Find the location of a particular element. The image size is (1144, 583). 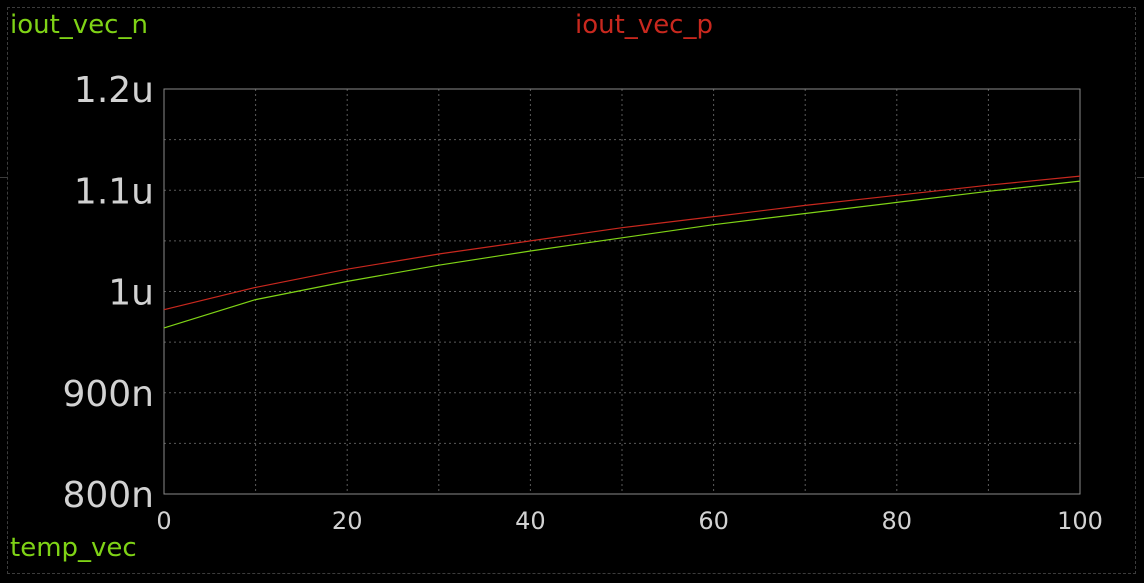

y-tick-label: 800n is located at coordinates (108, 495).